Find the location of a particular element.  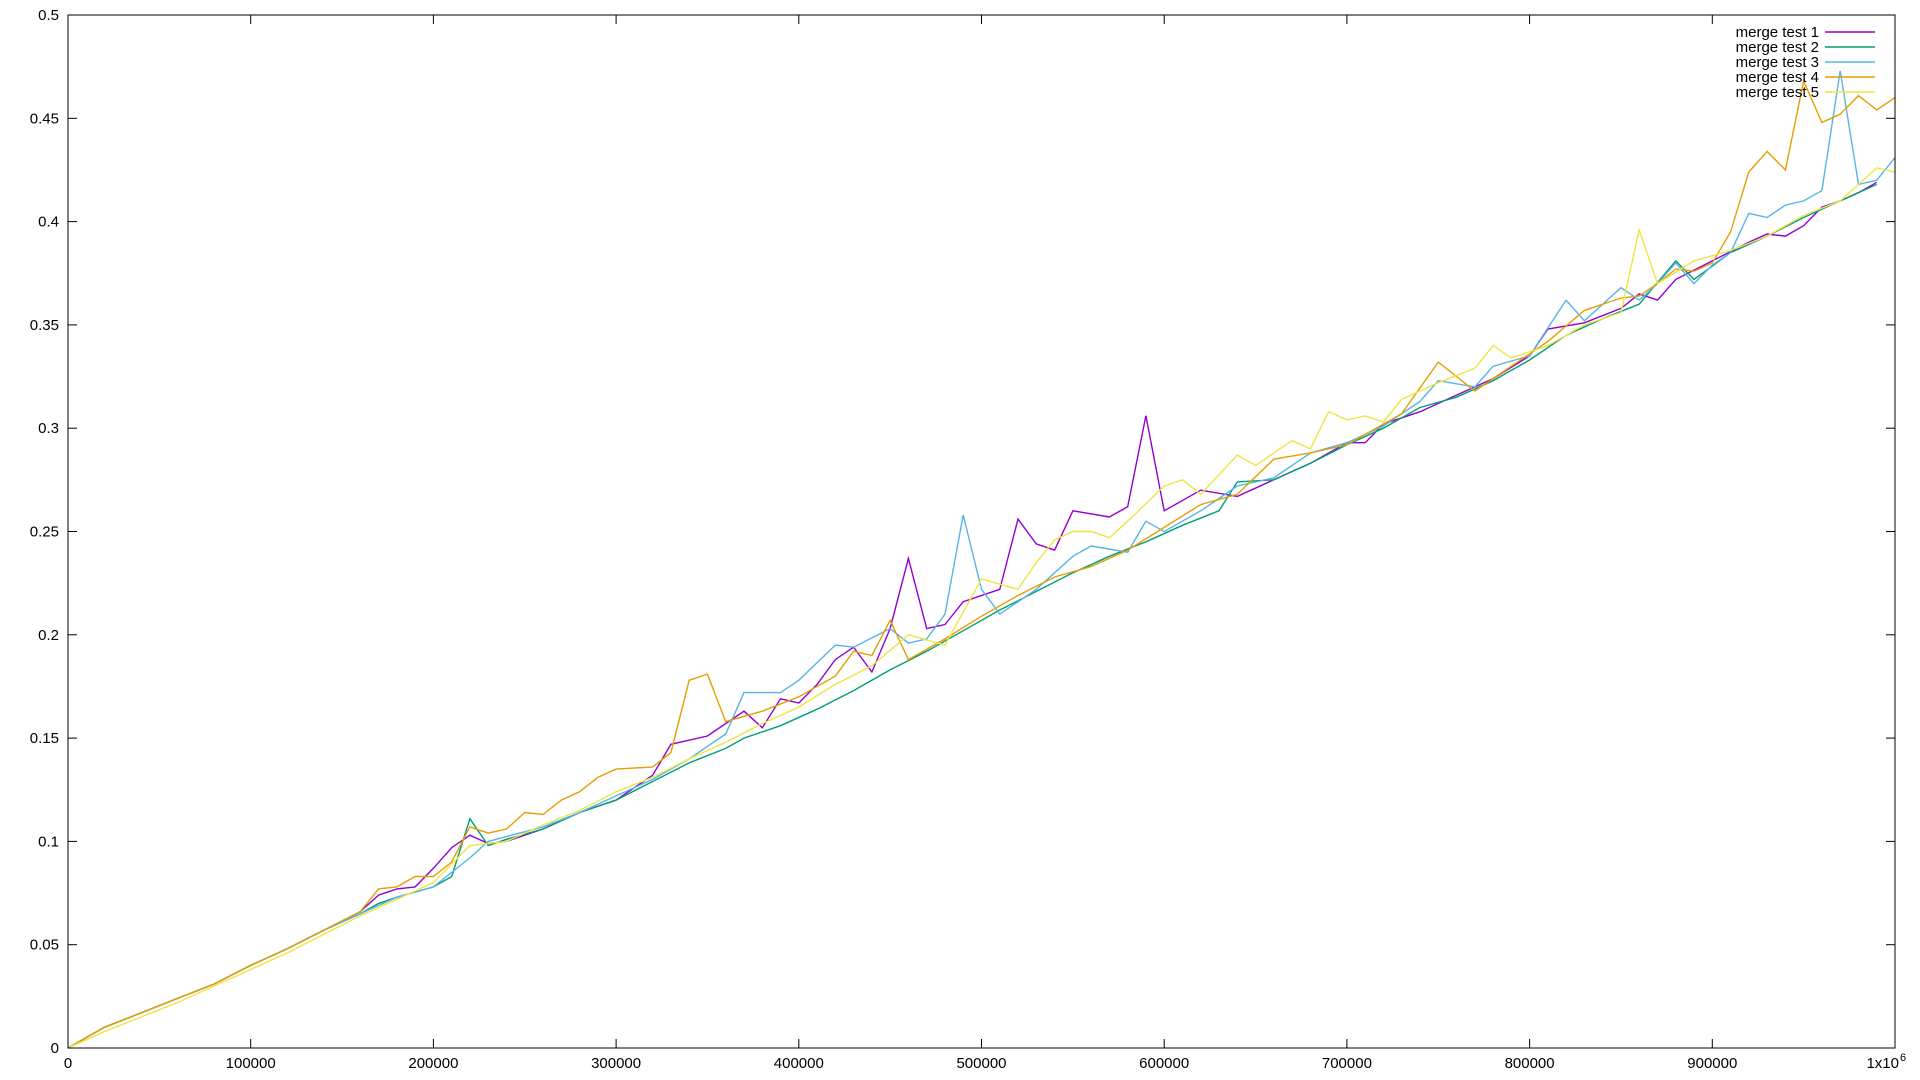

x-tick-label: 0 is located at coordinates (68, 1063).